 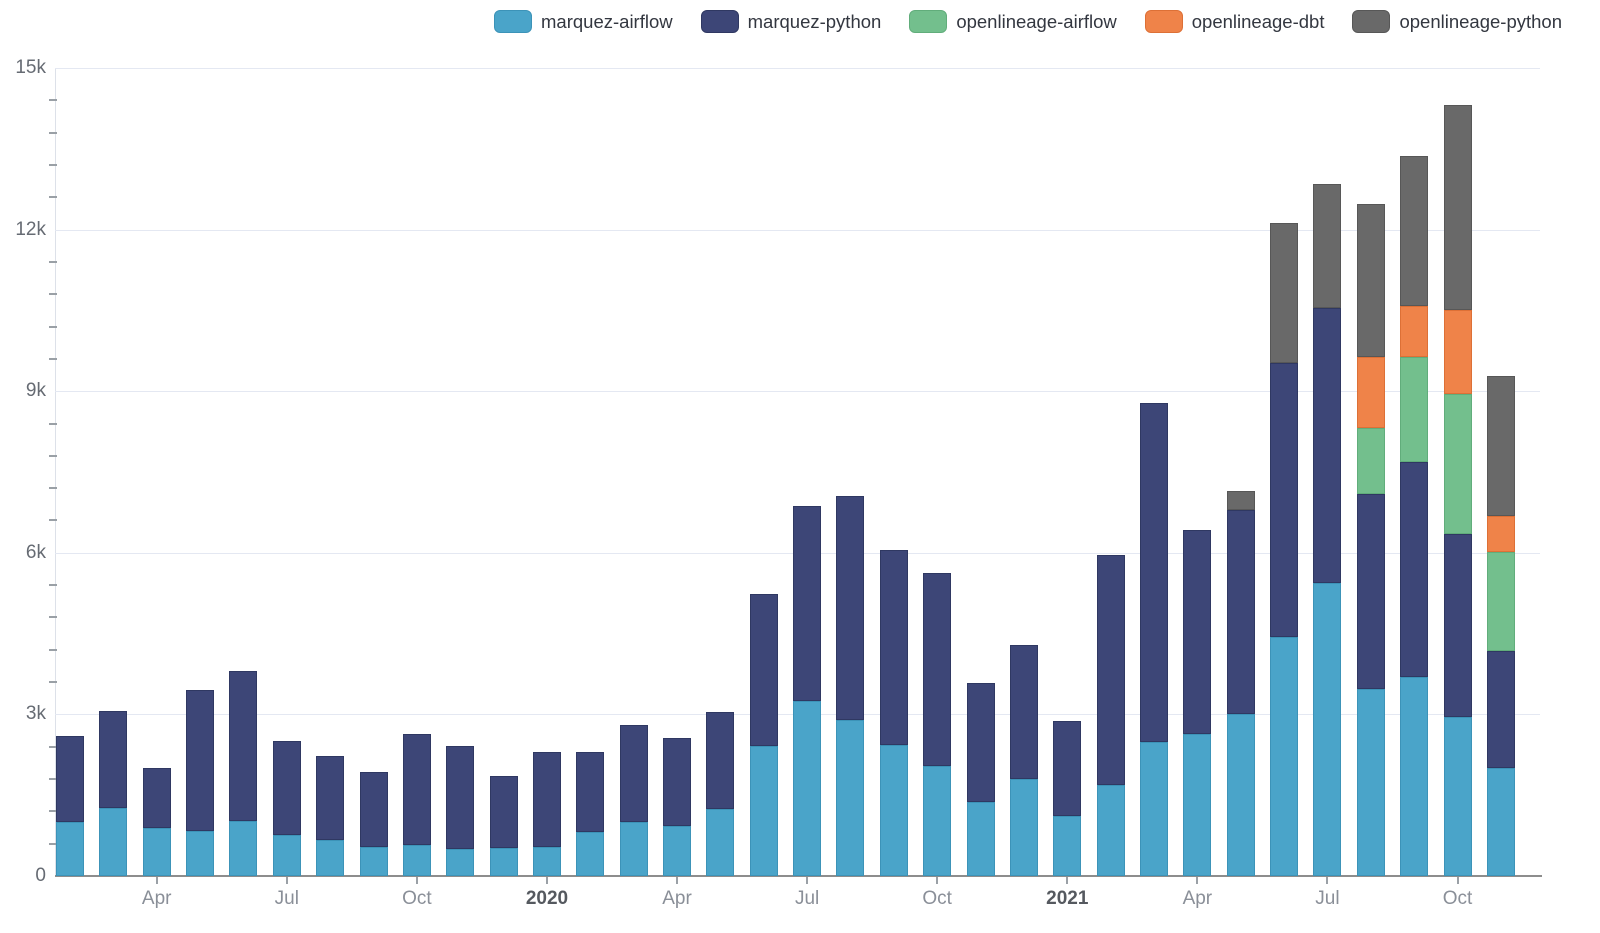 What do you see at coordinates (893, 647) in the screenshot?
I see `bar-2020-09-marquez-python` at bounding box center [893, 647].